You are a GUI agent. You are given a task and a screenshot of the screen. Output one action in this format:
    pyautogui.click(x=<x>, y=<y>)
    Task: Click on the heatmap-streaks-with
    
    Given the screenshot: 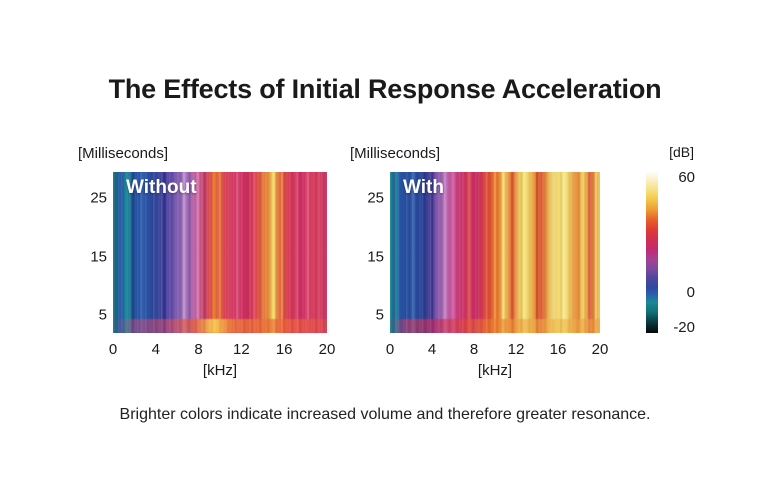 What is the action you would take?
    pyautogui.click(x=495, y=252)
    